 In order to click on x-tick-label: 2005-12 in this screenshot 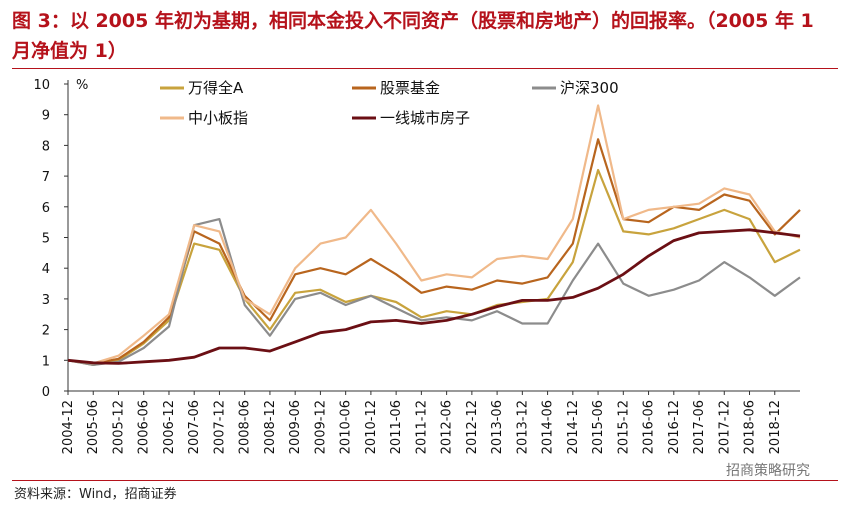, I will do `click(118, 427)`.